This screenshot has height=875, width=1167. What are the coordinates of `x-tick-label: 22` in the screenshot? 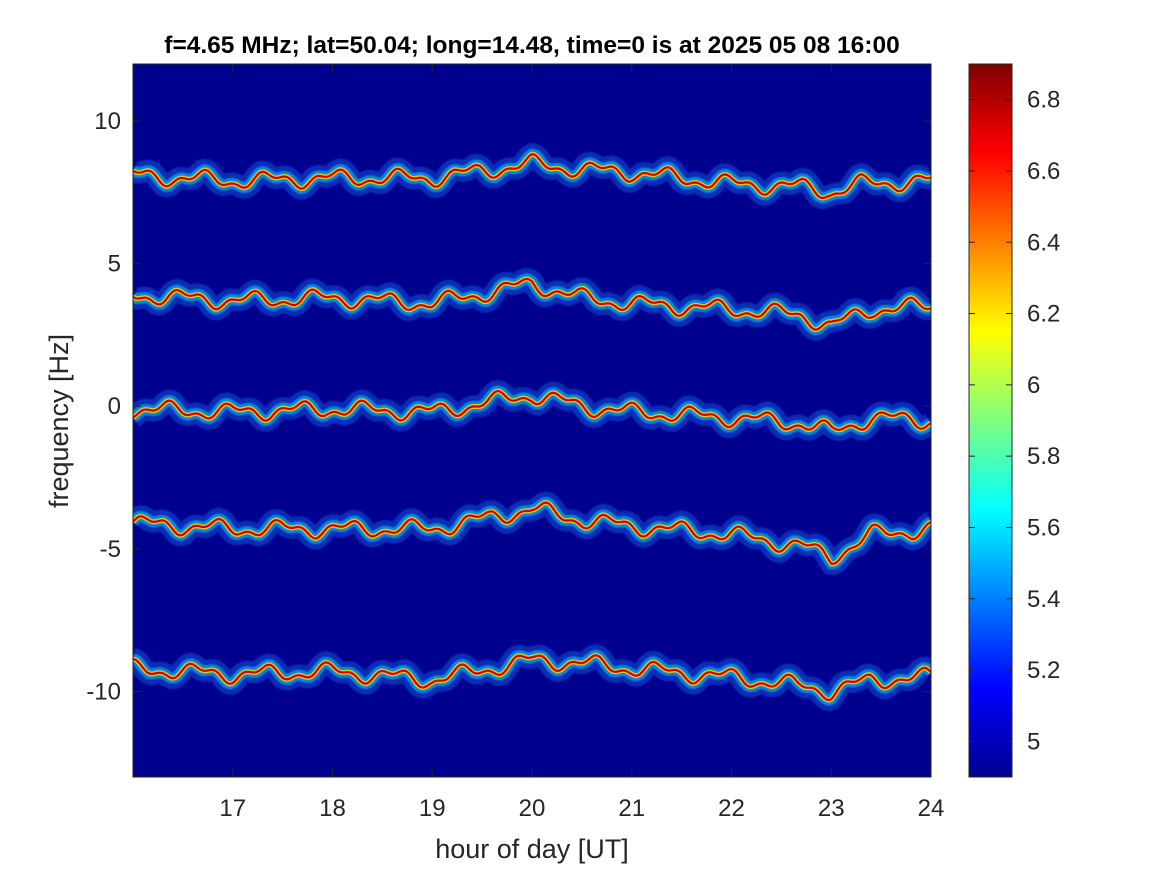 It's located at (731, 808).